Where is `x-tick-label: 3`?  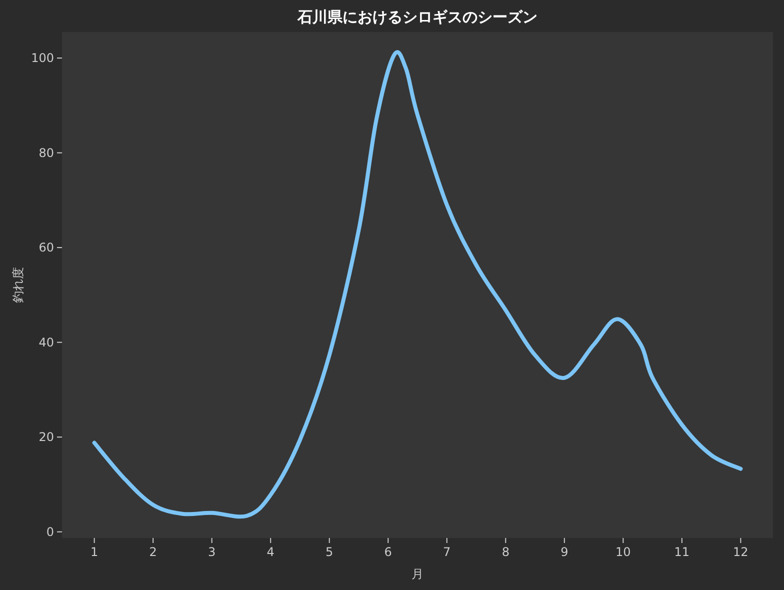
x-tick-label: 3 is located at coordinates (212, 552).